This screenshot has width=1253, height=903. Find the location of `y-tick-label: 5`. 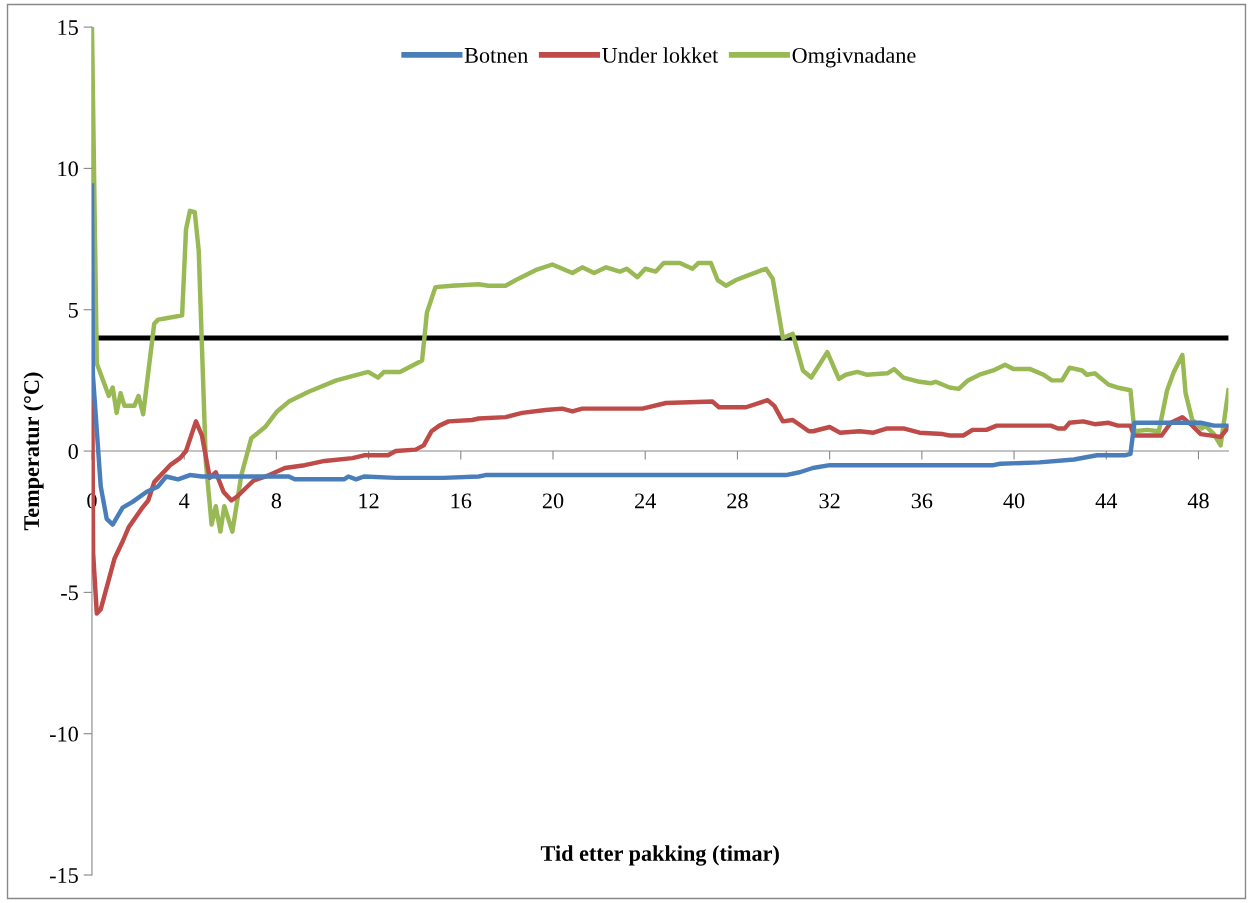

y-tick-label: 5 is located at coordinates (73, 310).